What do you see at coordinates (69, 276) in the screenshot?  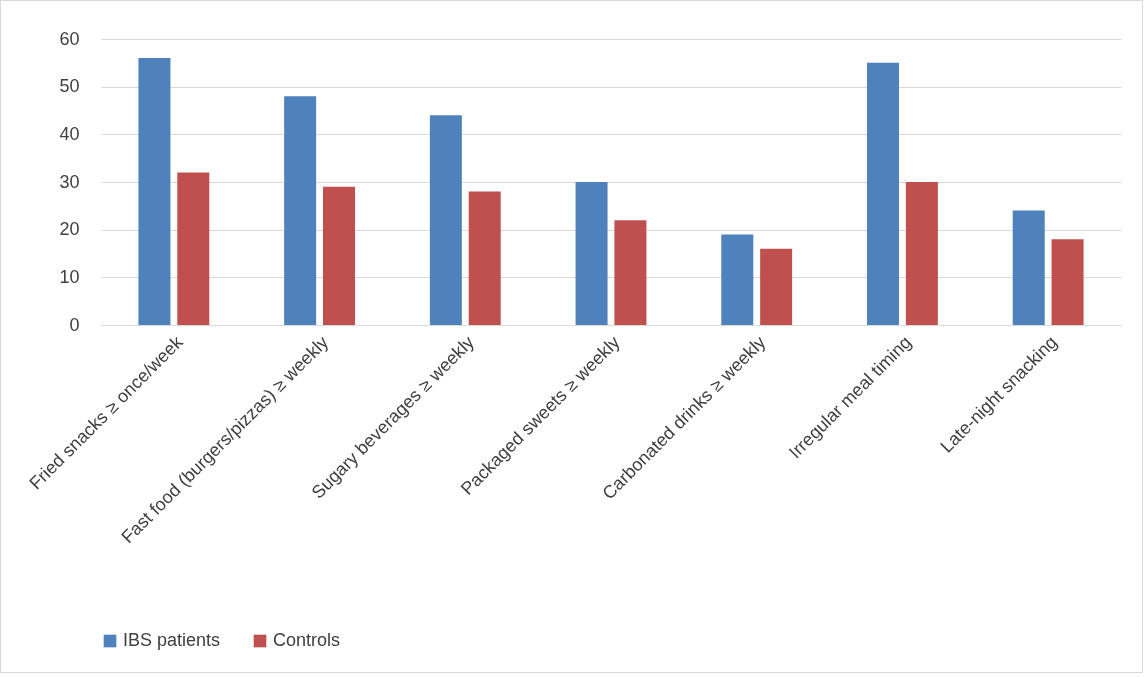 I see `y-tick-label: 10` at bounding box center [69, 276].